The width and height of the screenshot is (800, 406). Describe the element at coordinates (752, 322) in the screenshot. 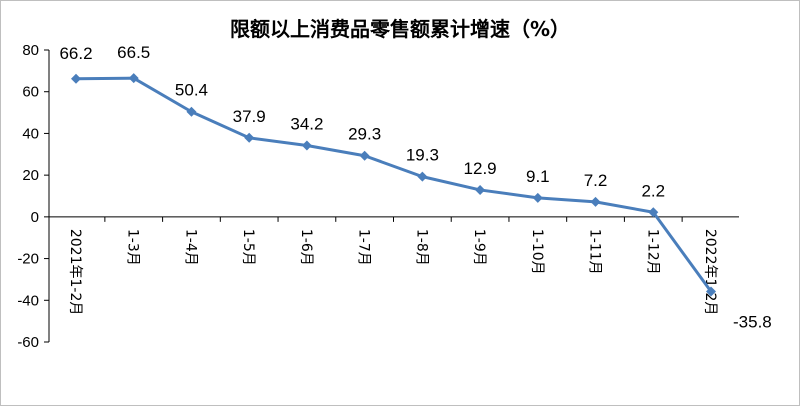

I see `data-label: -35.8` at that location.